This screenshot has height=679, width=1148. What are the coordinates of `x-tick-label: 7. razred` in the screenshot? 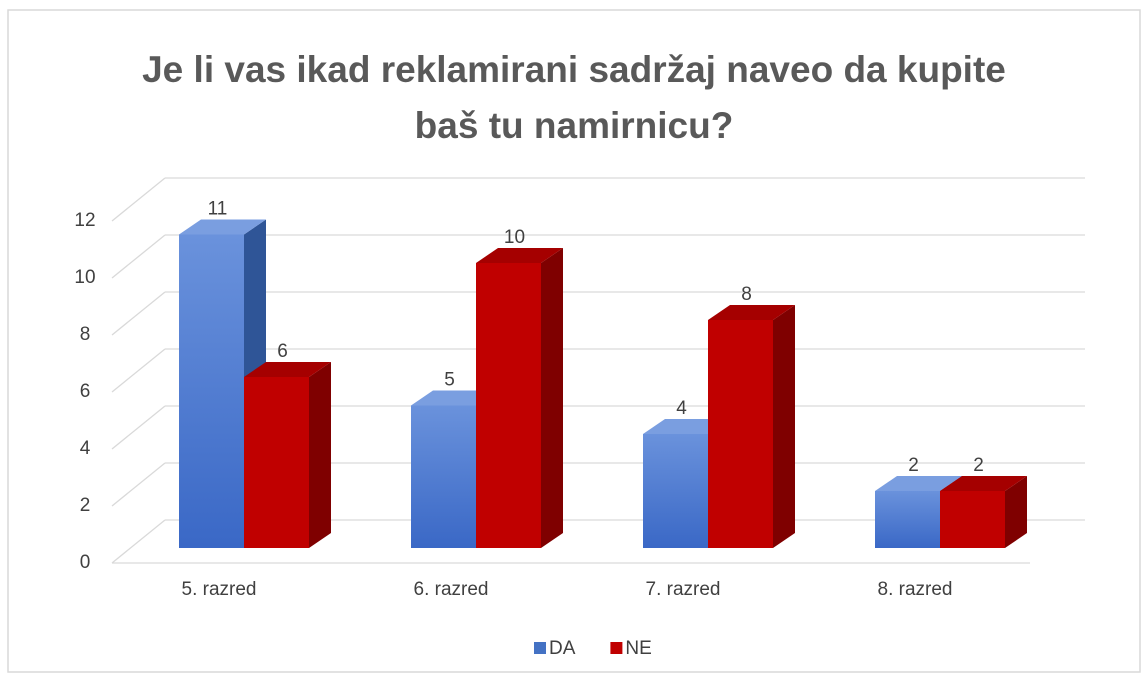 It's located at (683, 589).